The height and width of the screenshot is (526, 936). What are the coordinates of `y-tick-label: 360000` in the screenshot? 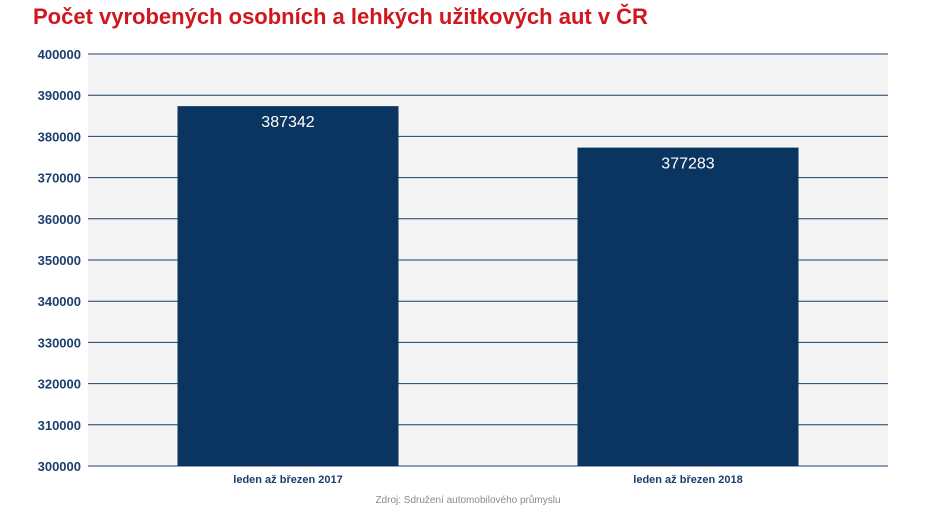 It's located at (59, 219).